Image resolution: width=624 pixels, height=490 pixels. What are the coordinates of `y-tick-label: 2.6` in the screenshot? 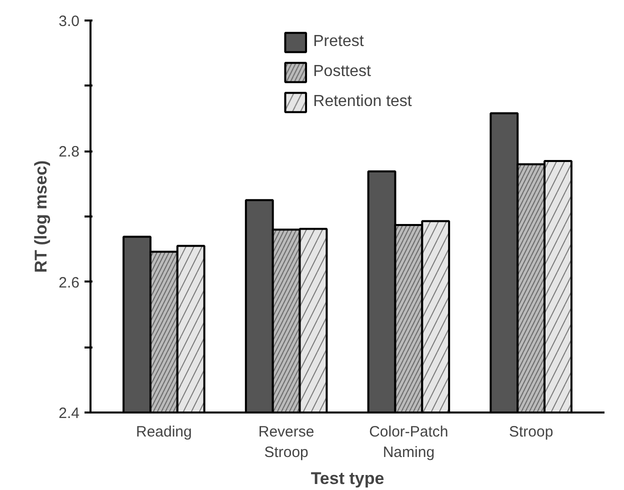 It's located at (69, 283).